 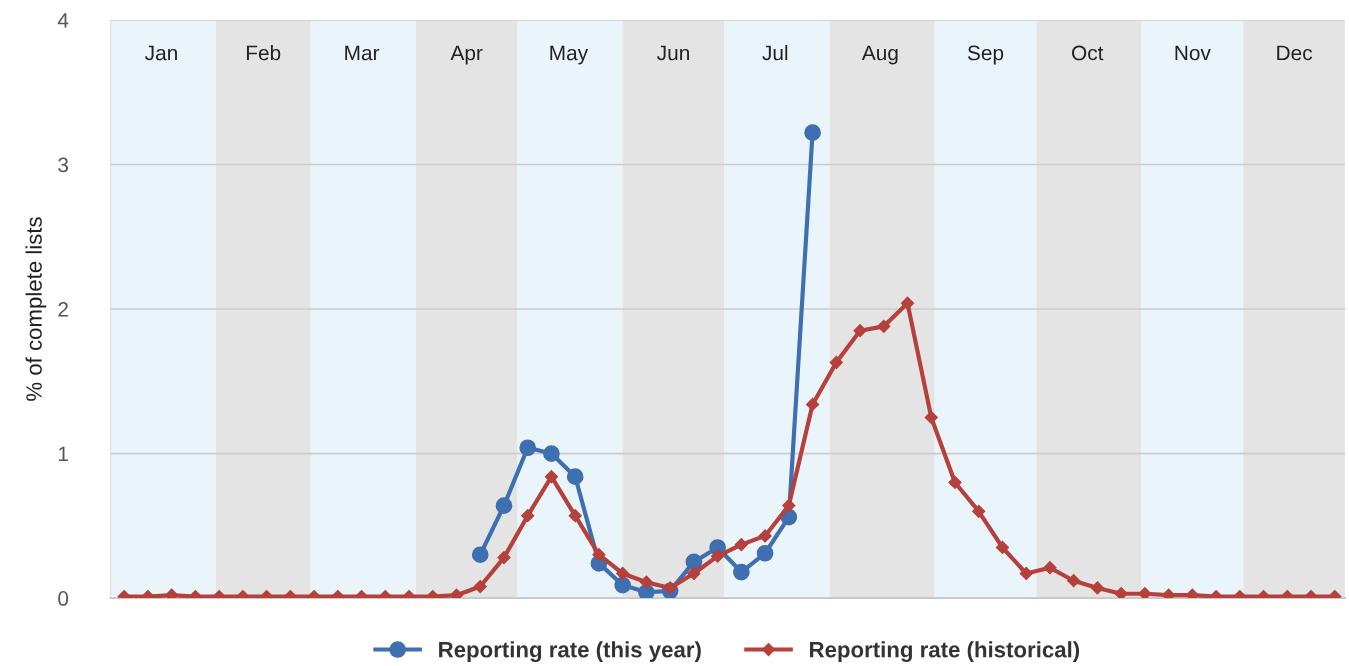 What do you see at coordinates (63, 454) in the screenshot?
I see `y-tick-label: 1` at bounding box center [63, 454].